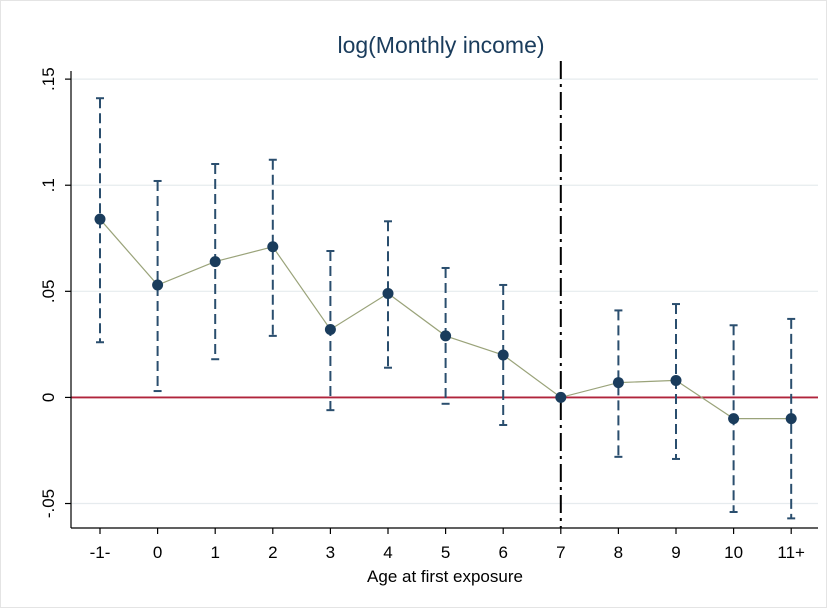 The image size is (827, 612). I want to click on x-axis-label: Age at first exposure, so click(445, 576).